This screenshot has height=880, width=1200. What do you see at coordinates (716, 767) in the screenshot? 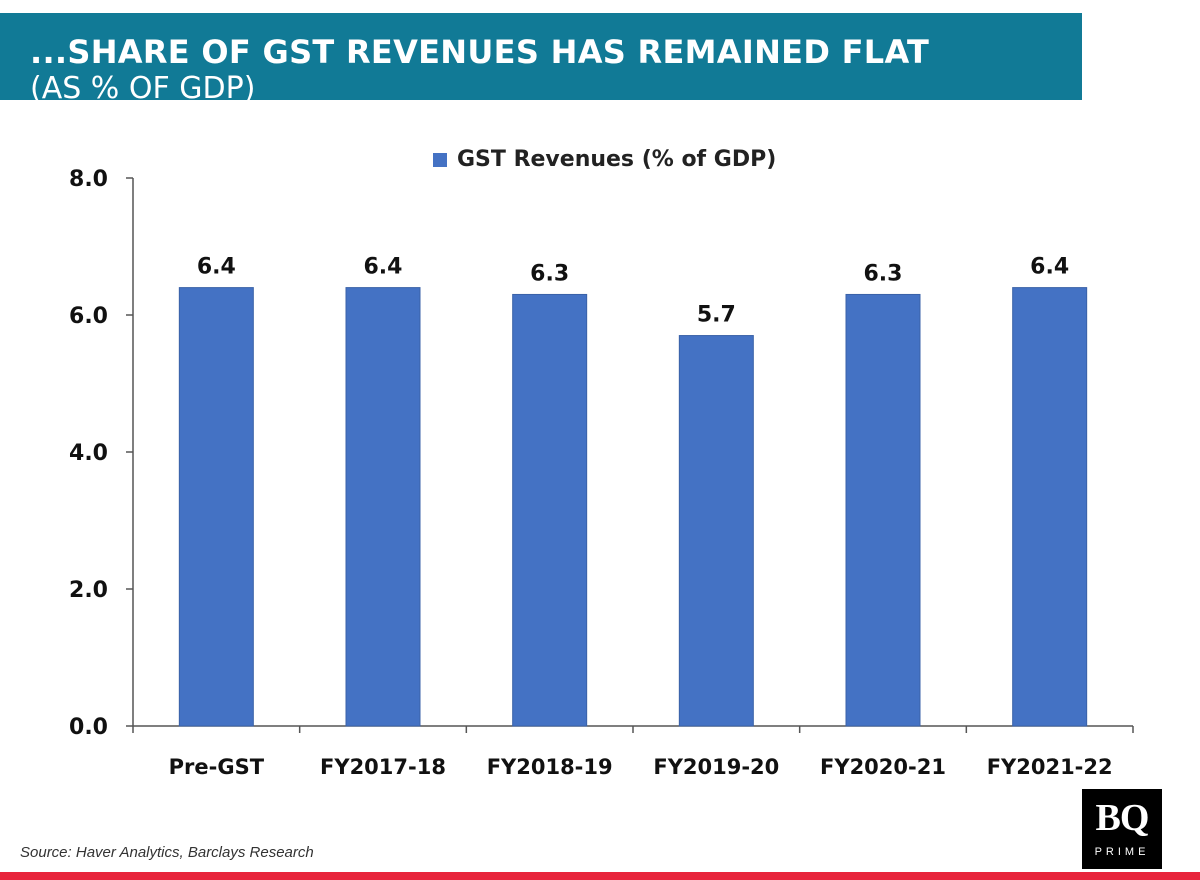
I see `x-tick-label: FY2019-20` at bounding box center [716, 767].